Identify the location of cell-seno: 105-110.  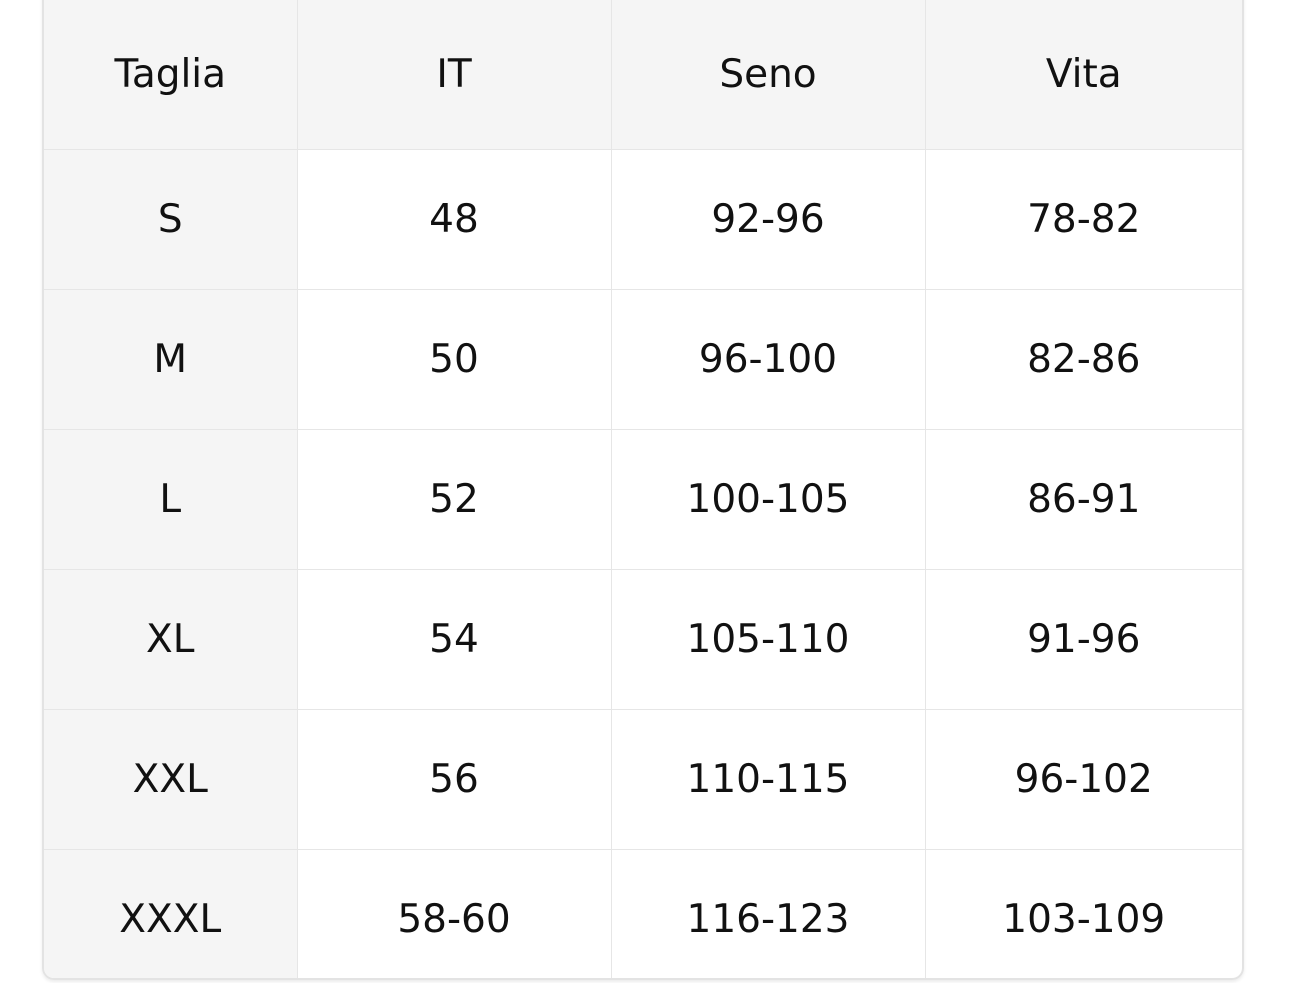
(768, 639).